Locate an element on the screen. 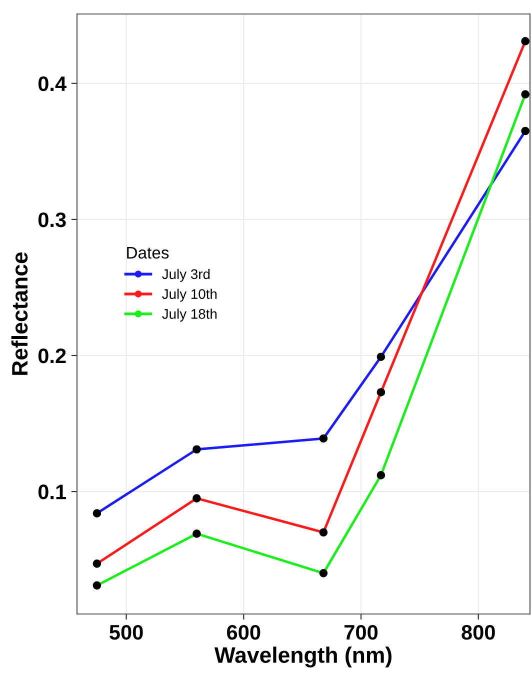  legend-label: July 10th is located at coordinates (189, 295).